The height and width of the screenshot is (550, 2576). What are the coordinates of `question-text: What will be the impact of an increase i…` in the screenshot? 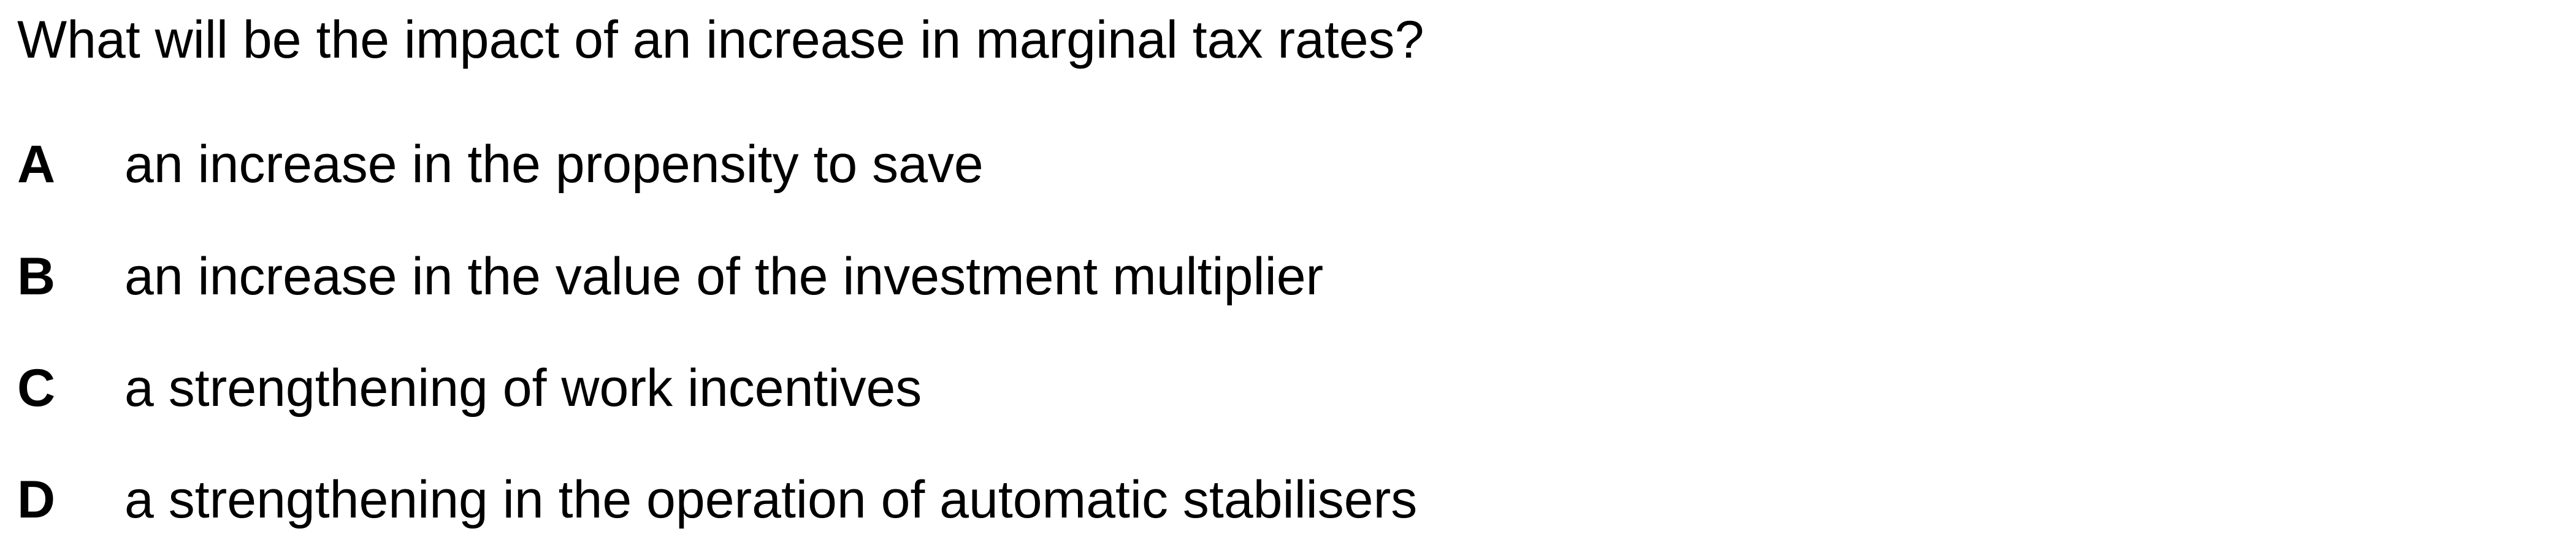 It's located at (720, 39).